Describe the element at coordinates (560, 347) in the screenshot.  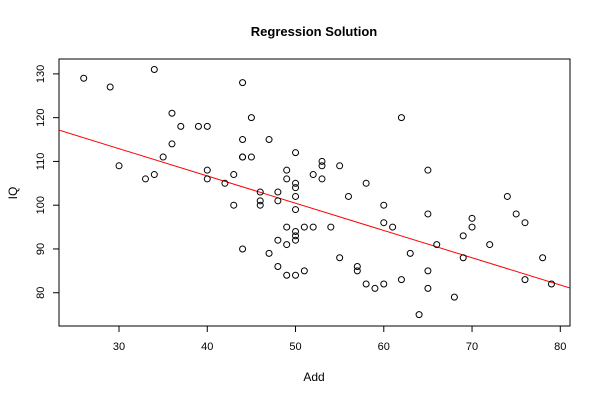
I see `x-tick-label: 80` at that location.